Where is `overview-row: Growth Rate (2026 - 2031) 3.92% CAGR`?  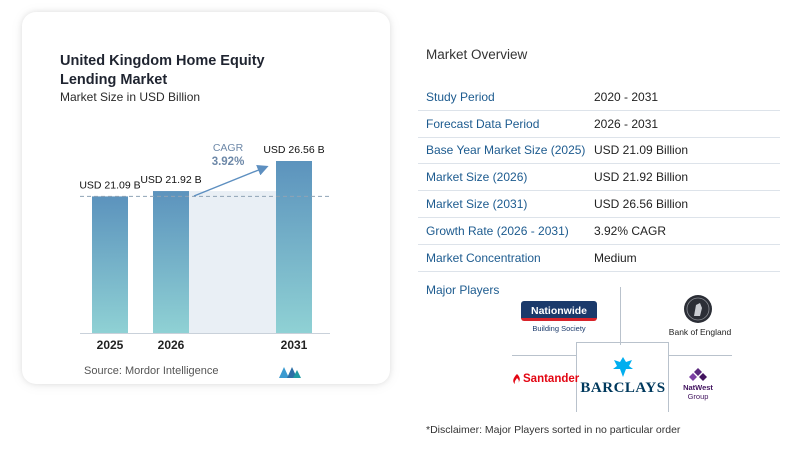 overview-row: Growth Rate (2026 - 2031) 3.92% CAGR is located at coordinates (599, 231).